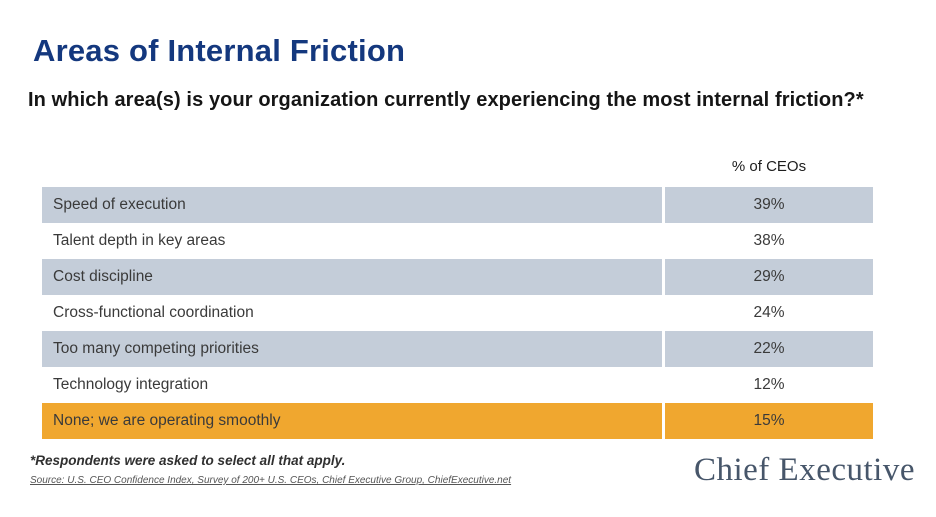  Describe the element at coordinates (769, 166) in the screenshot. I see `column-header-percent-of-ceos: % of CEOs` at that location.